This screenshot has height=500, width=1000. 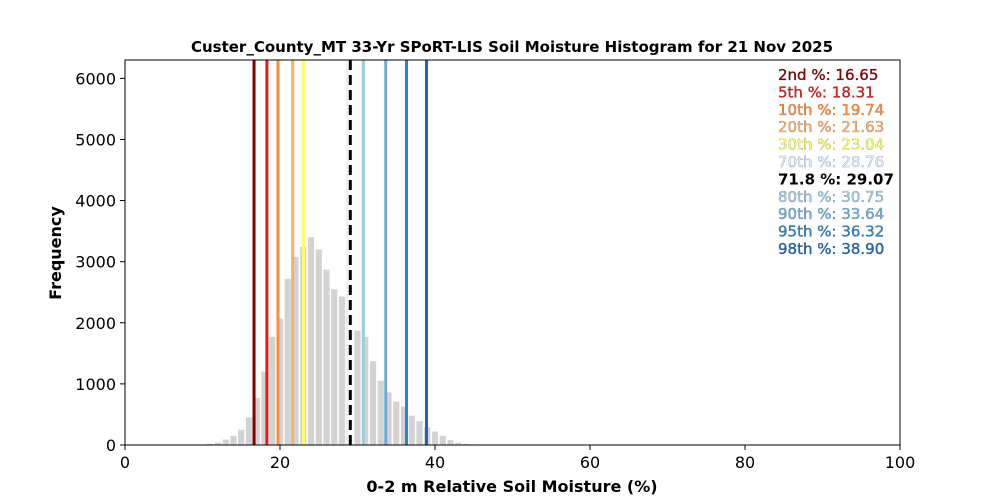 I want to click on y-tick-label: 3000, so click(x=95, y=262).